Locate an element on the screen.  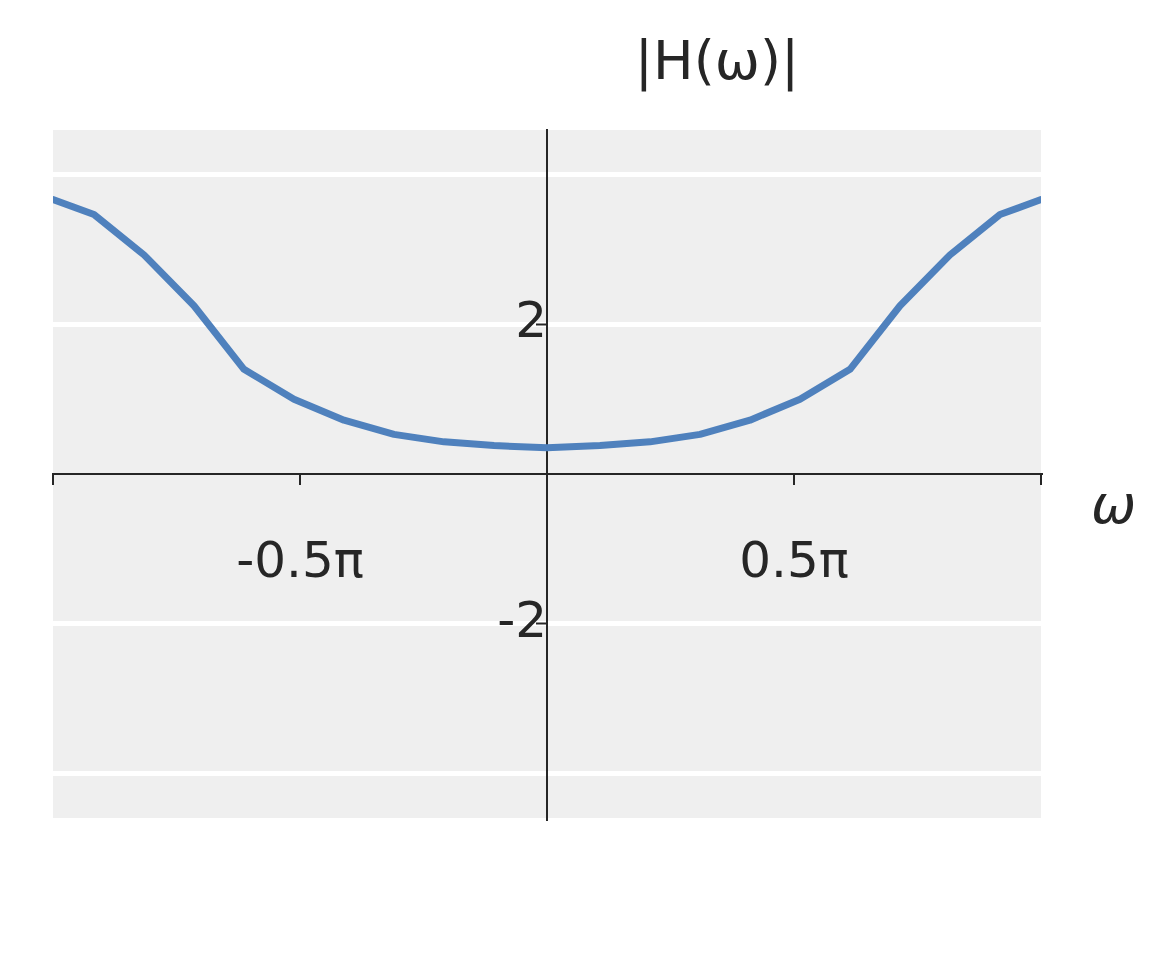
y-axis-title: |H(ω)| is located at coordinates (717, 61).